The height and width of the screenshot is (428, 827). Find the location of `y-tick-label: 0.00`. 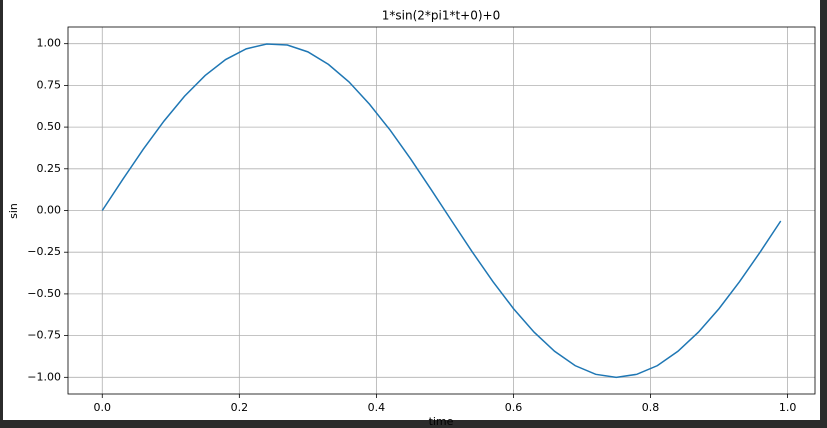

y-tick-label: 0.00 is located at coordinates (49, 210).